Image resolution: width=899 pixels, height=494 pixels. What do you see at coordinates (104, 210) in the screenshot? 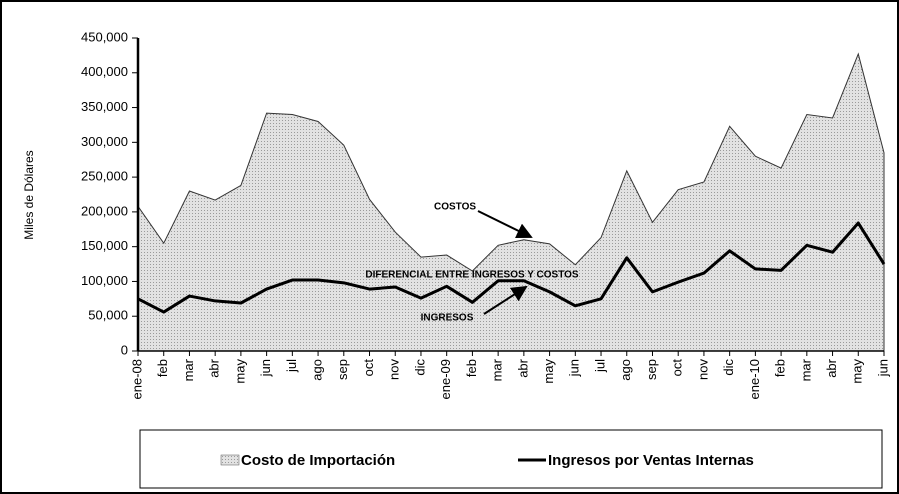
I see `y-tick-label: 200,000` at bounding box center [104, 210].